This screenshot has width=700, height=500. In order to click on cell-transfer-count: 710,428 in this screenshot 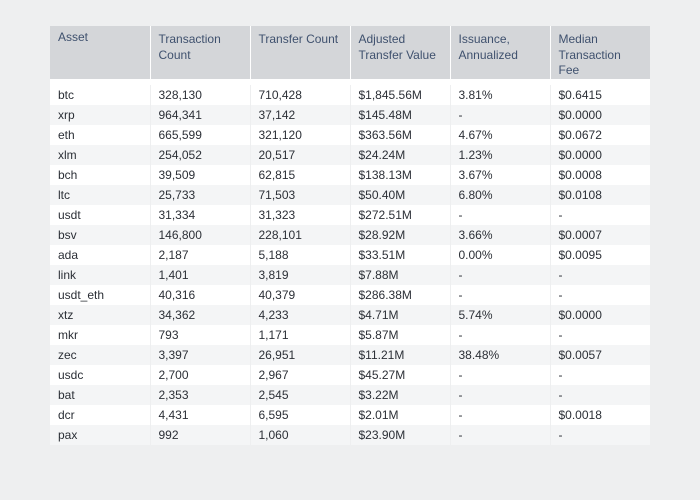, I will do `click(300, 94)`.